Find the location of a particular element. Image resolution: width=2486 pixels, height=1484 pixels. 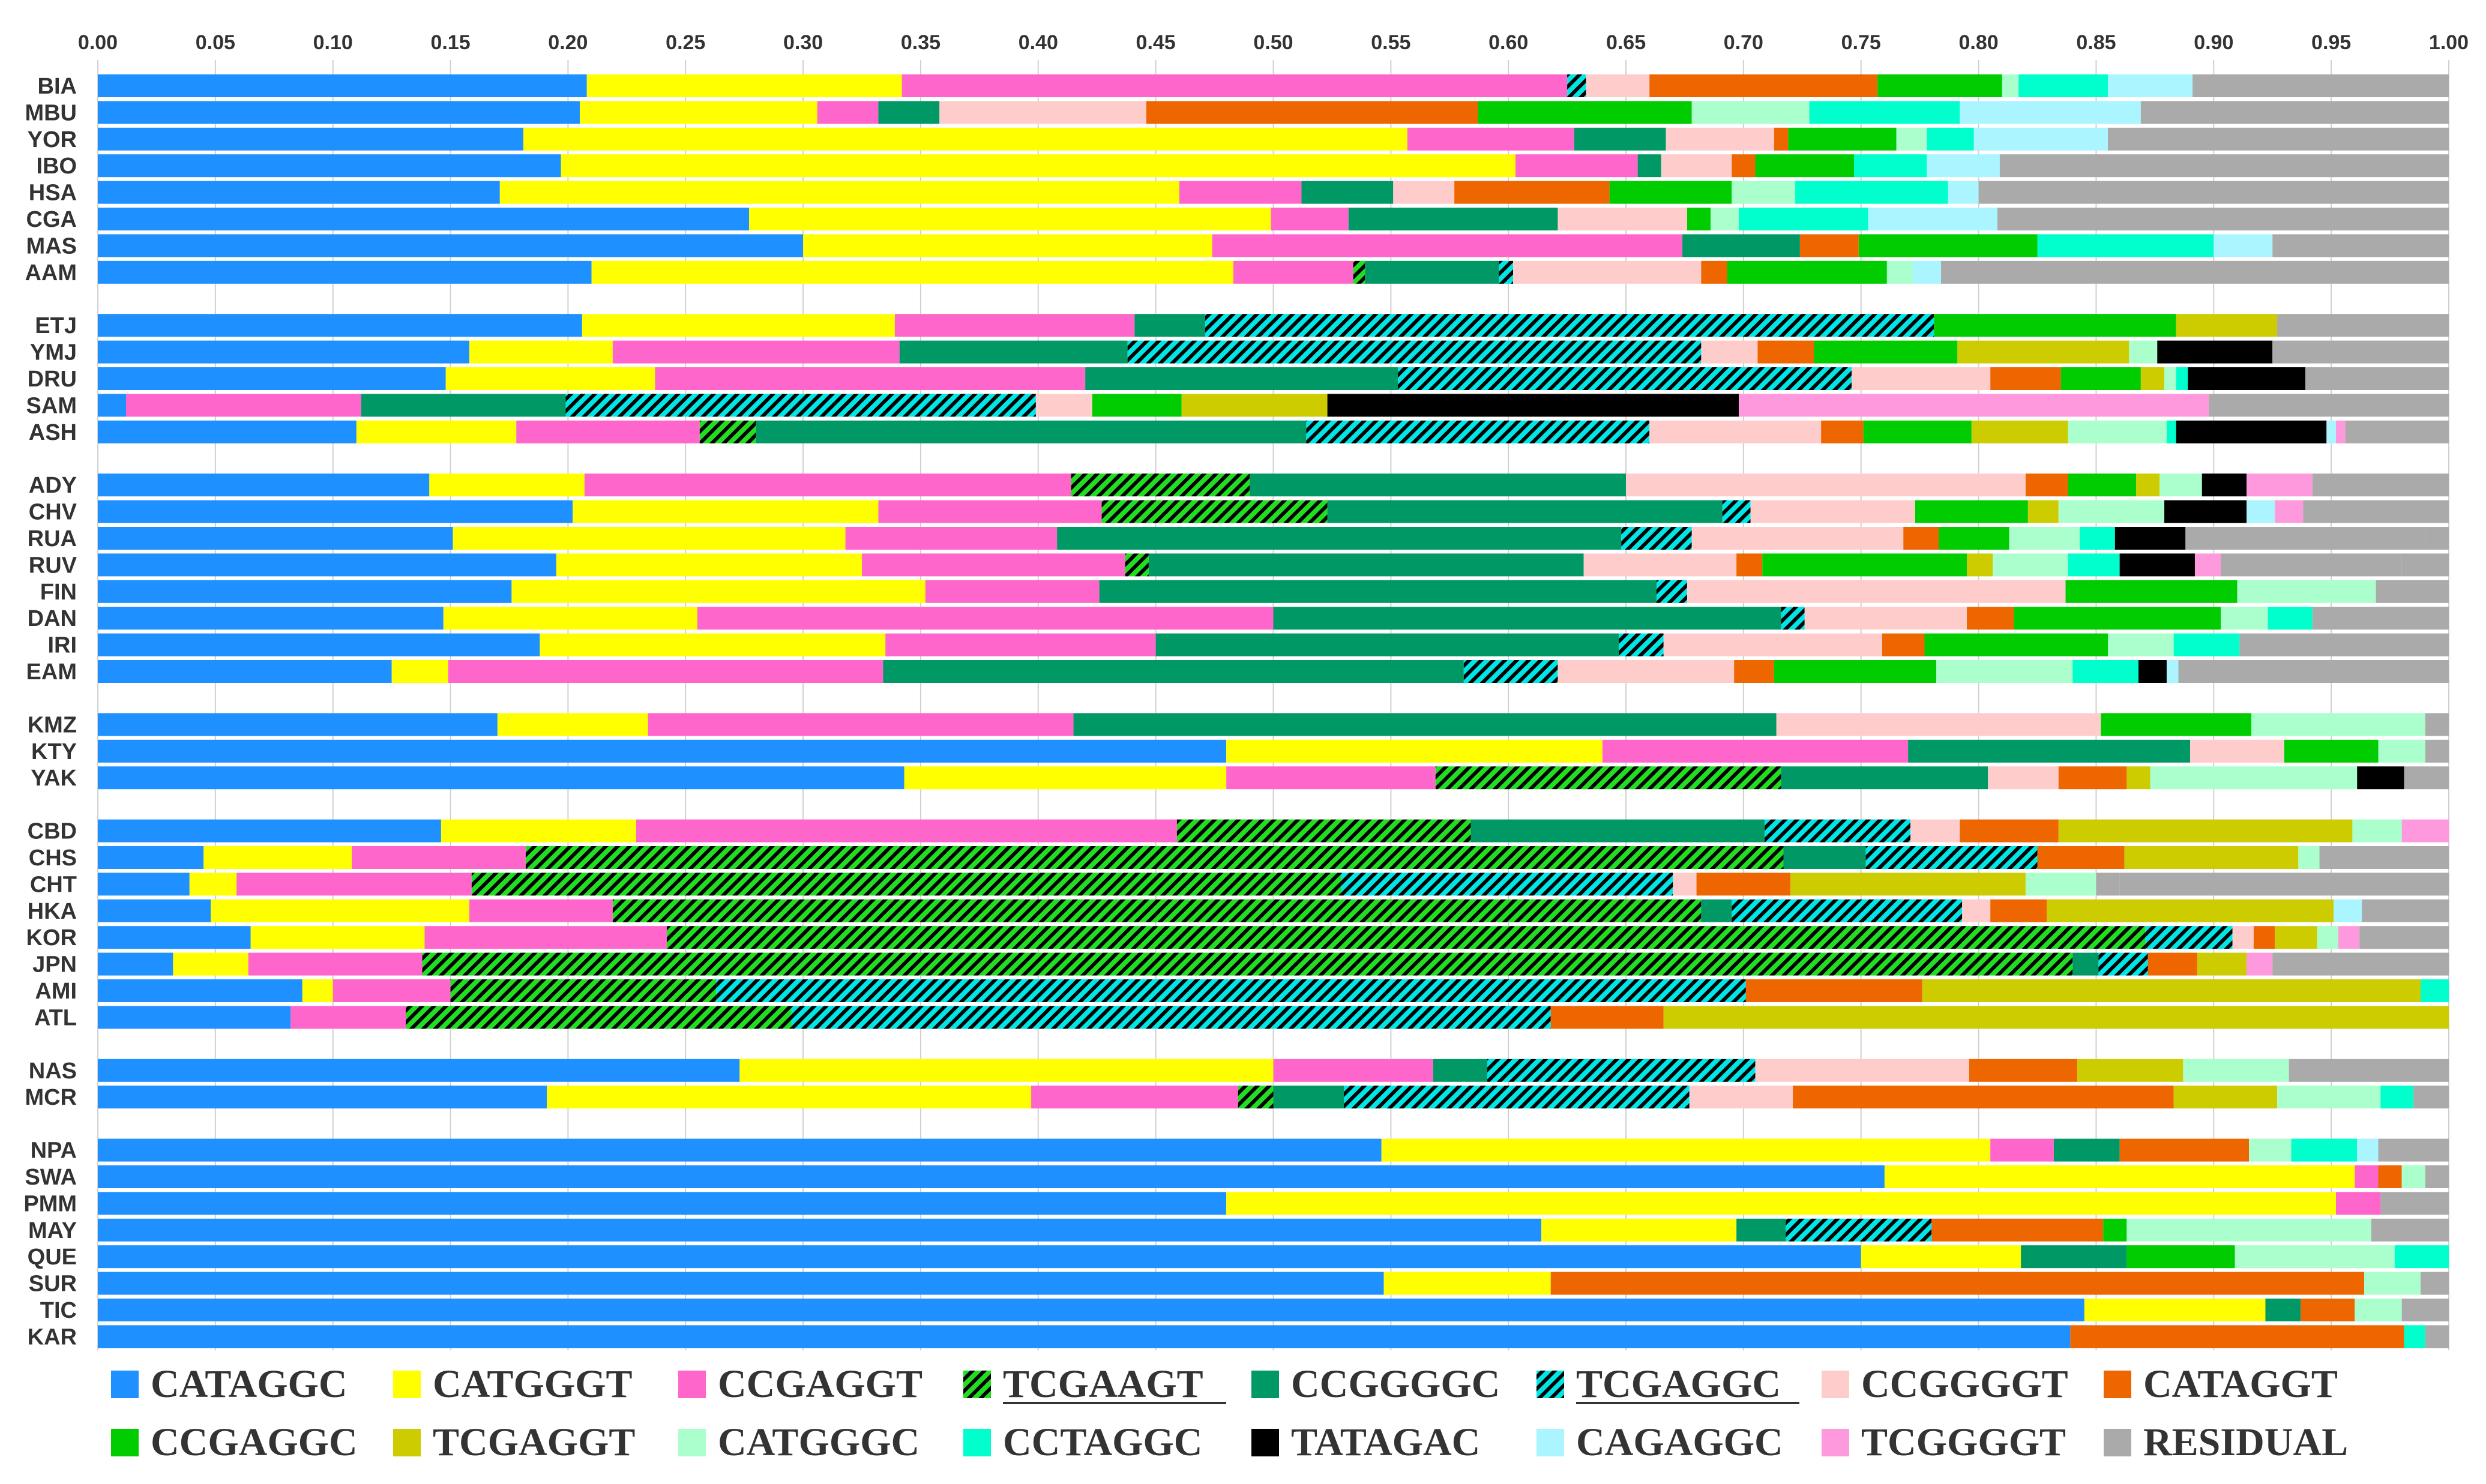

legend-item-tcggggt: TCGGGGT is located at coordinates (1944, 1442).